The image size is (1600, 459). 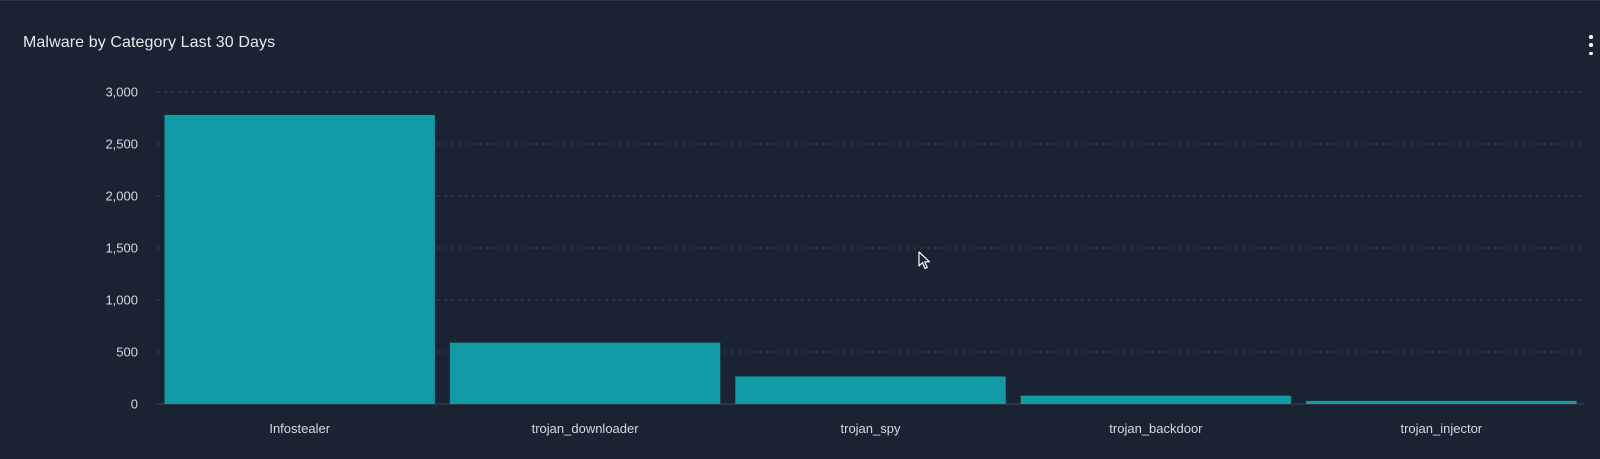 What do you see at coordinates (1156, 399) in the screenshot?
I see `bar-trojan-backdoor` at bounding box center [1156, 399].